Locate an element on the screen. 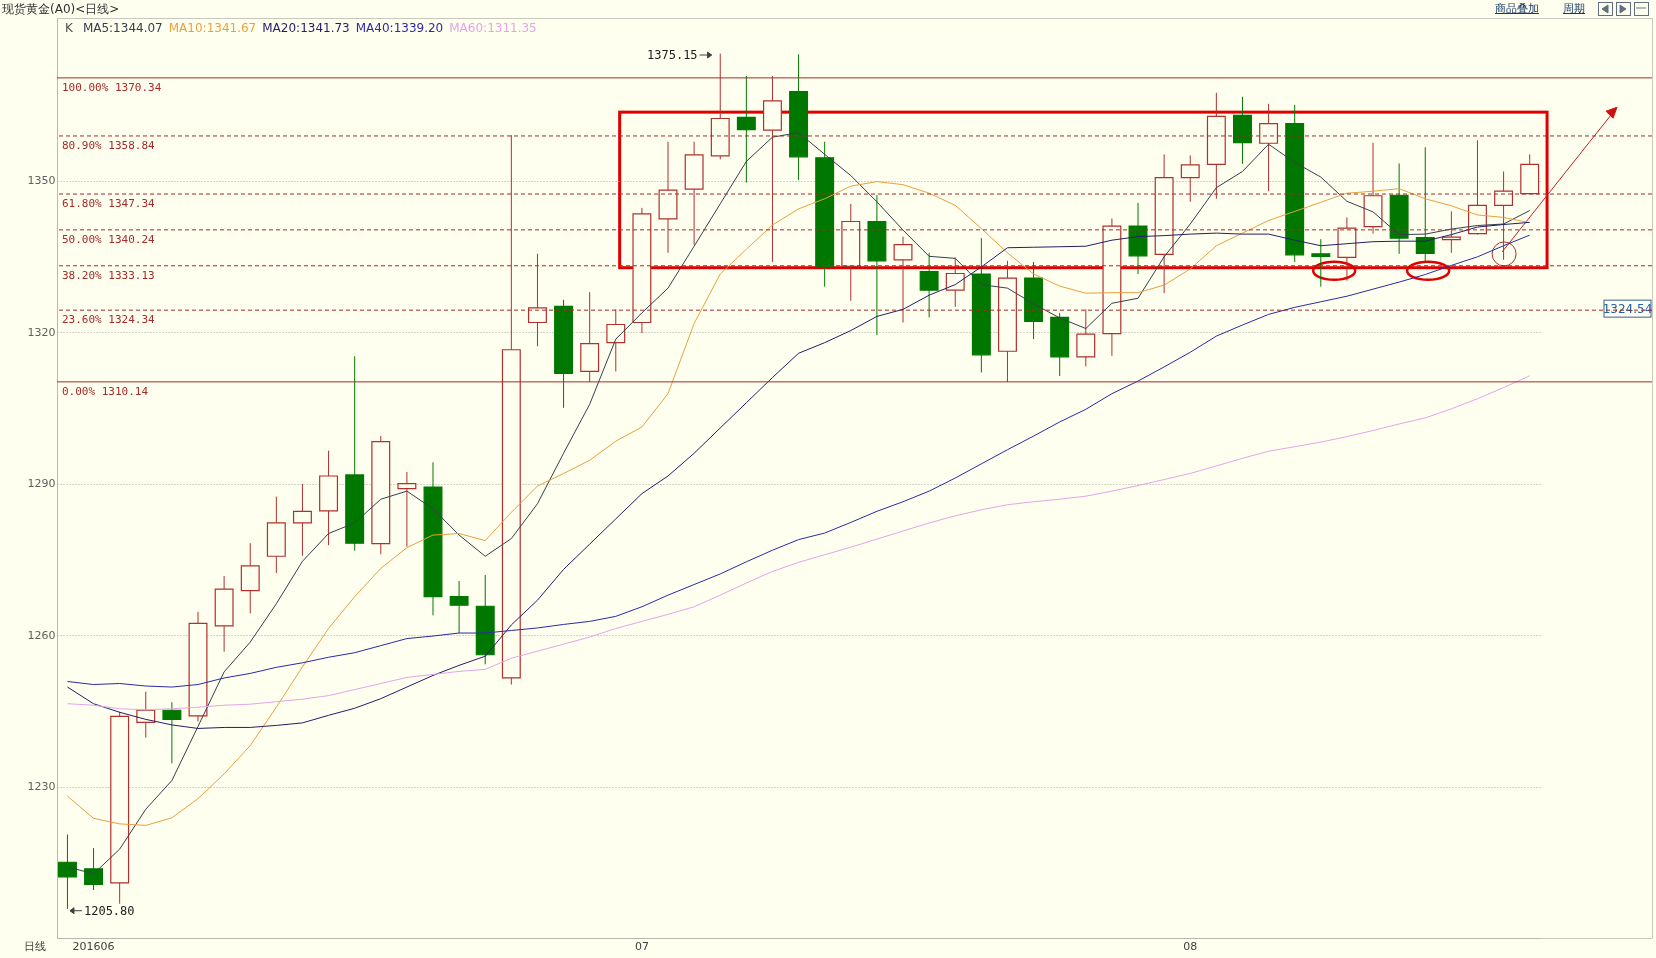  ref-line-label: 100.00% 1370.34 is located at coordinates (112, 87).